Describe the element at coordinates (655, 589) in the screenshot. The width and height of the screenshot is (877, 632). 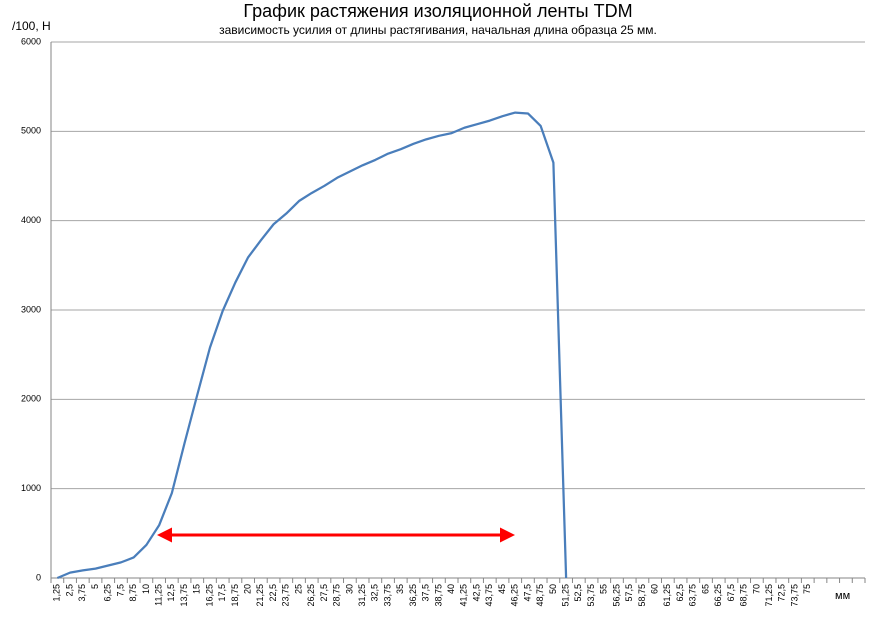
I see `x-tick-label: 60` at that location.